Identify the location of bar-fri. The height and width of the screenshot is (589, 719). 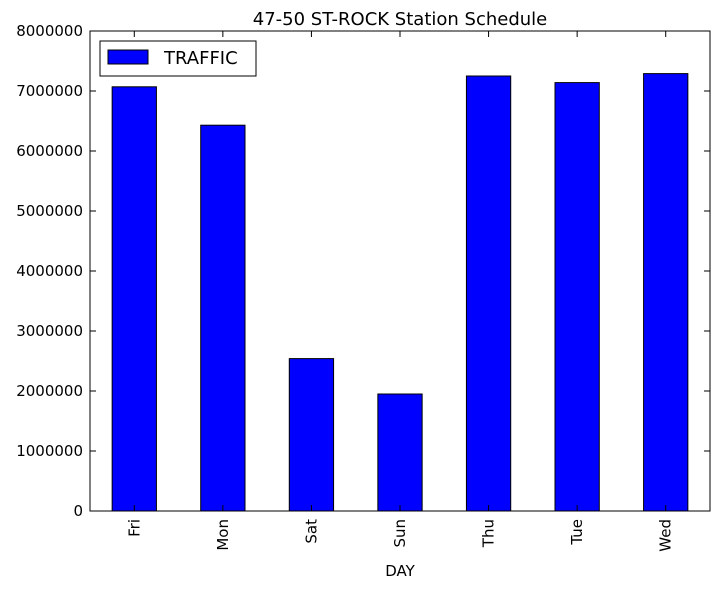
(134, 299).